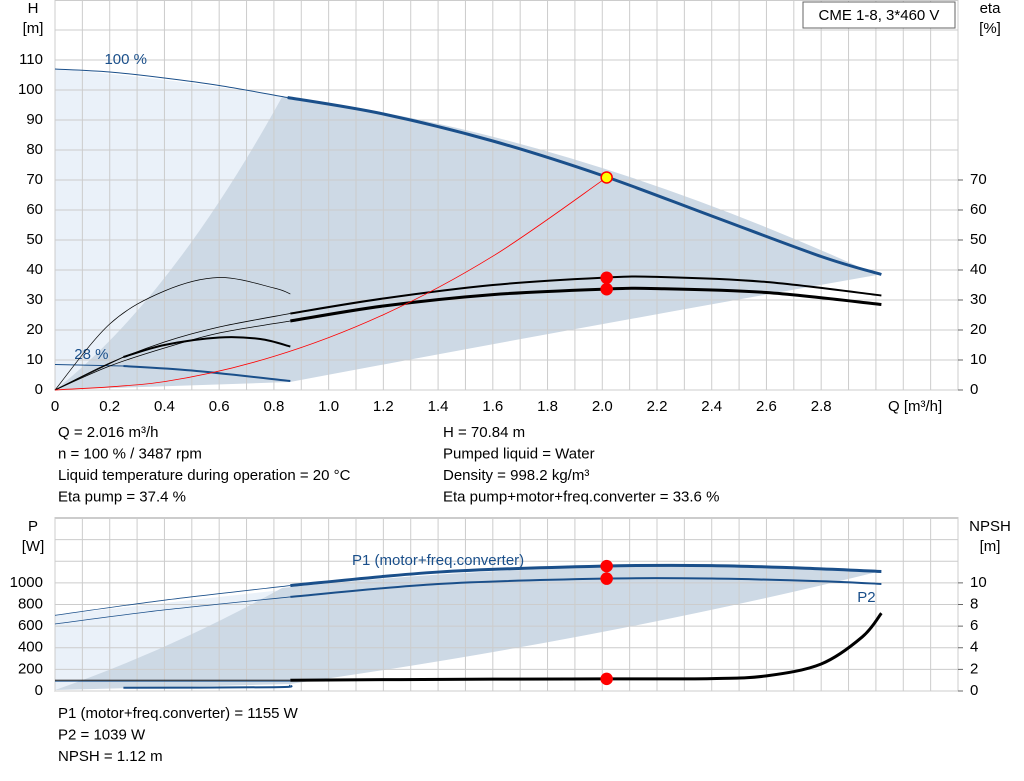 The image size is (1024, 781). What do you see at coordinates (547, 406) in the screenshot?
I see `x-tick-label: 1.8` at bounding box center [547, 406].